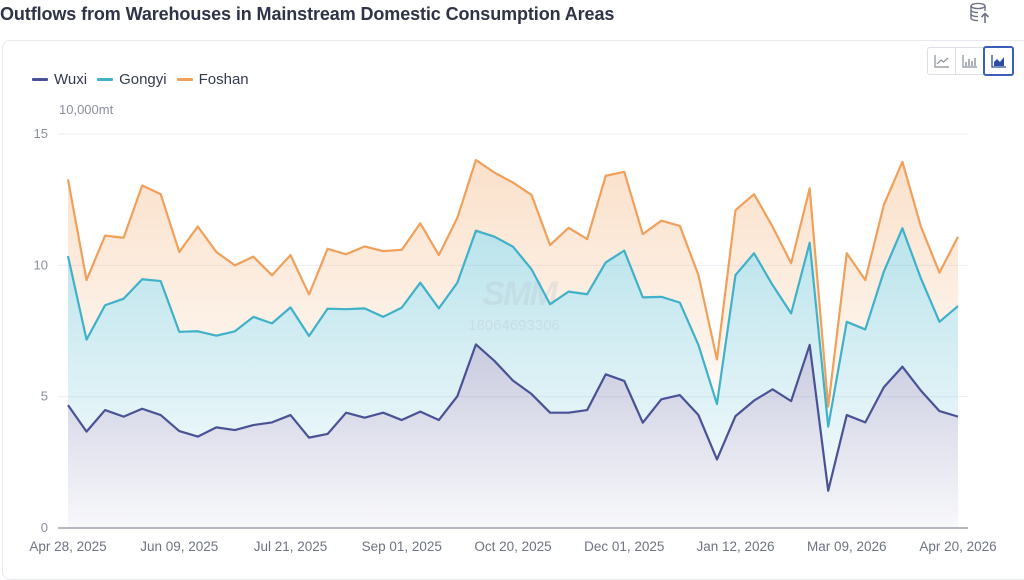  I want to click on legend-item-gongyi: Gongyi, so click(132, 79).